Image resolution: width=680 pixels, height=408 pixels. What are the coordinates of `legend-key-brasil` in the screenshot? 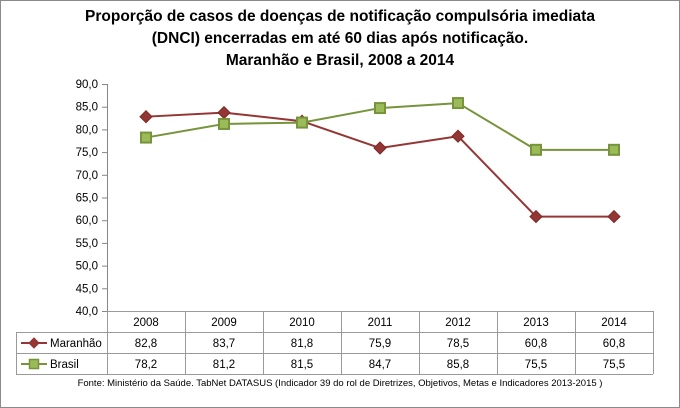 It's located at (34, 364).